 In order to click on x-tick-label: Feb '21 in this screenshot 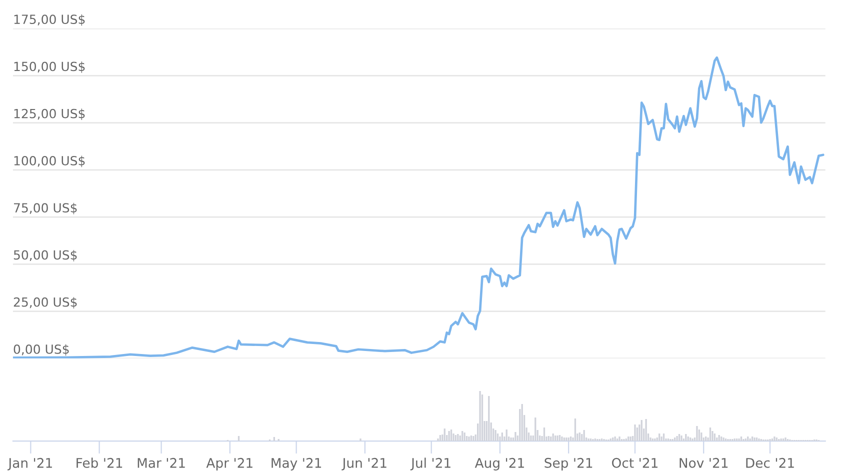, I will do `click(99, 463)`.